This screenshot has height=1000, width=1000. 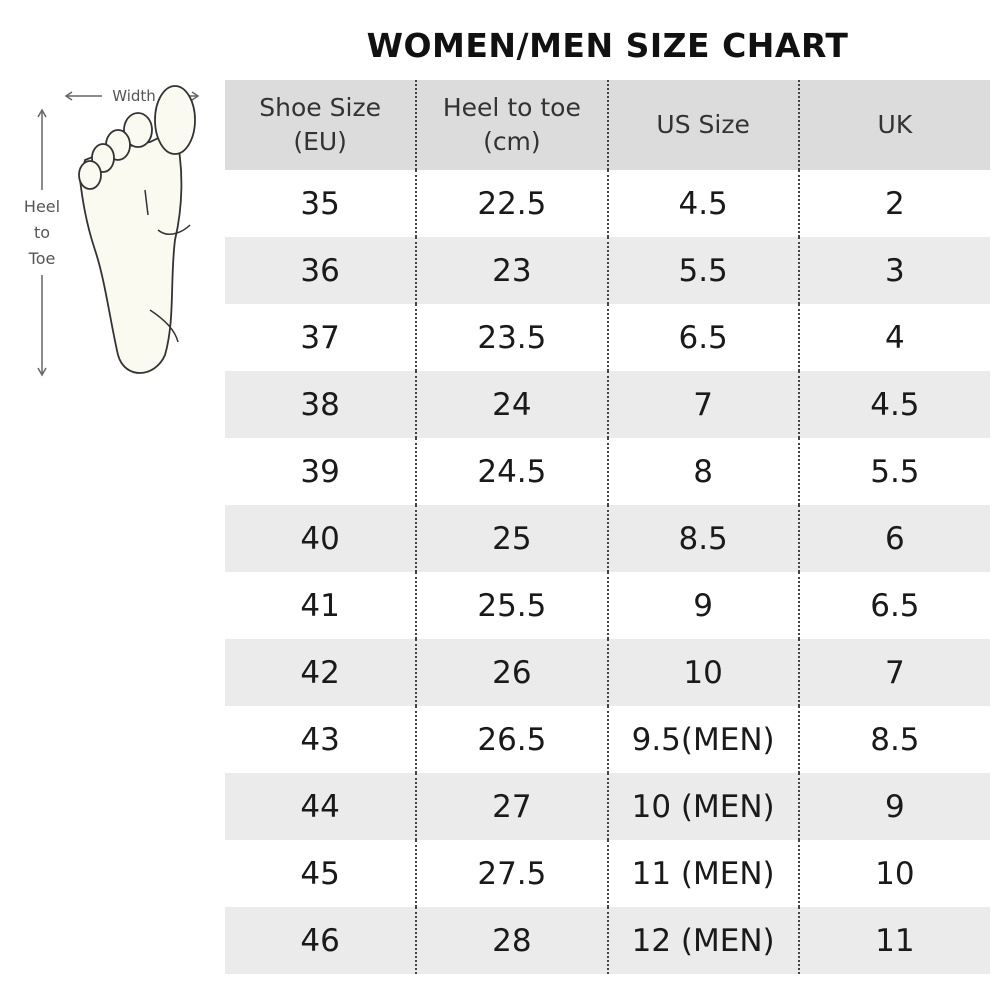 I want to click on uk-size-cell: 6, so click(x=893, y=538).